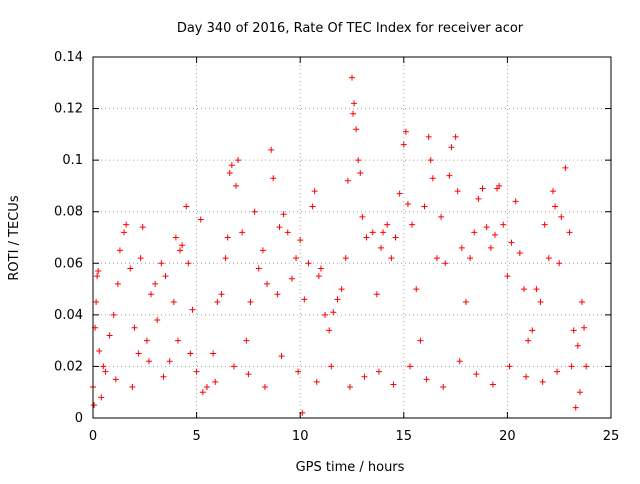  I want to click on x-axis-label: GPS time / hours, so click(350, 467).